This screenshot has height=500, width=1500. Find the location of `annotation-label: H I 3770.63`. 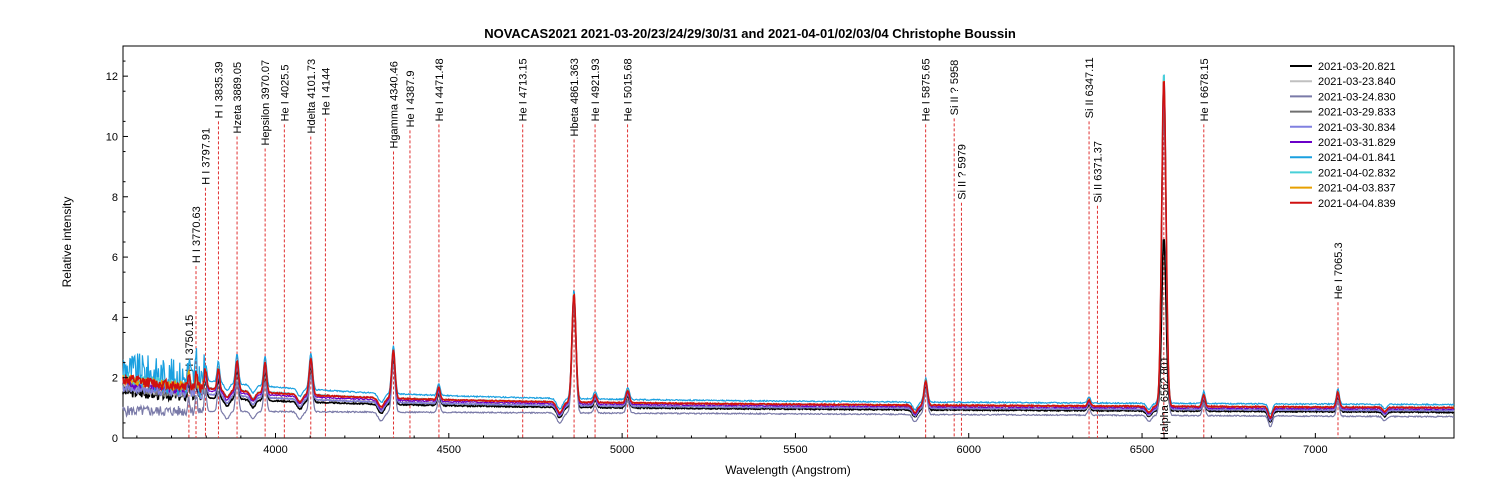

annotation-label: H I 3770.63 is located at coordinates (197, 234).